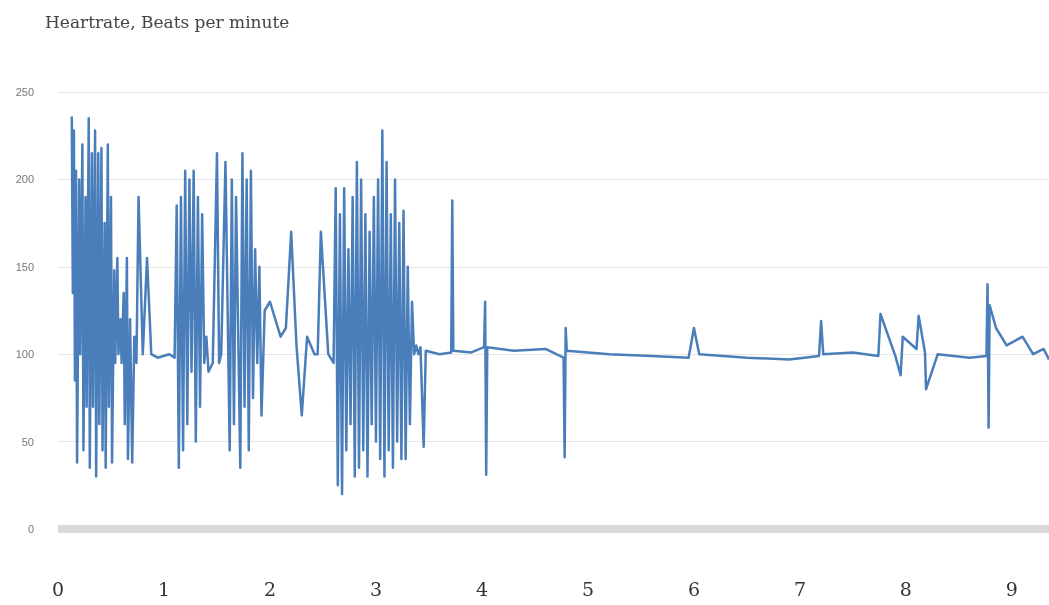 Image resolution: width=1049 pixels, height=605 pixels. What do you see at coordinates (167, 21) in the screenshot?
I see `chart-title: Heartrate, Beats per minute` at bounding box center [167, 21].